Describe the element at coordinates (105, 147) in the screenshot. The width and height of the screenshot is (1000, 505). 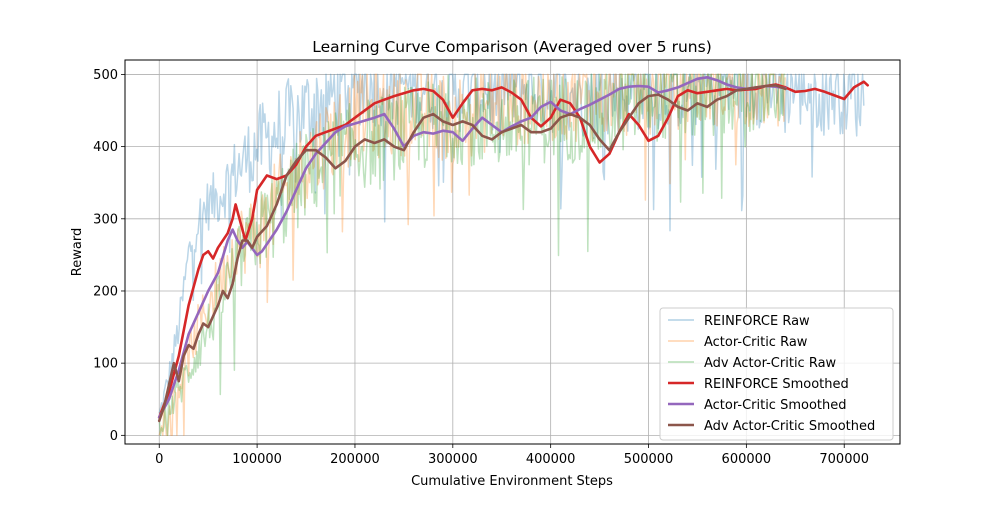
I see `y-tick-label: 400` at that location.